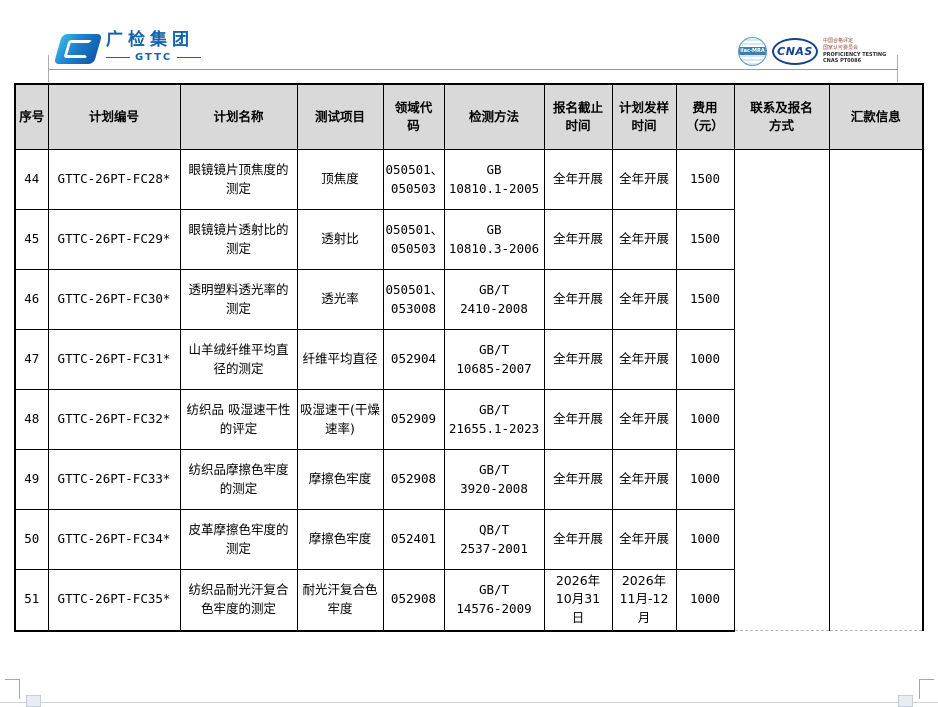 This screenshot has height=707, width=938. Describe the element at coordinates (340, 600) in the screenshot. I see `cell-test-item: 耐光汗复合色牢度` at that location.